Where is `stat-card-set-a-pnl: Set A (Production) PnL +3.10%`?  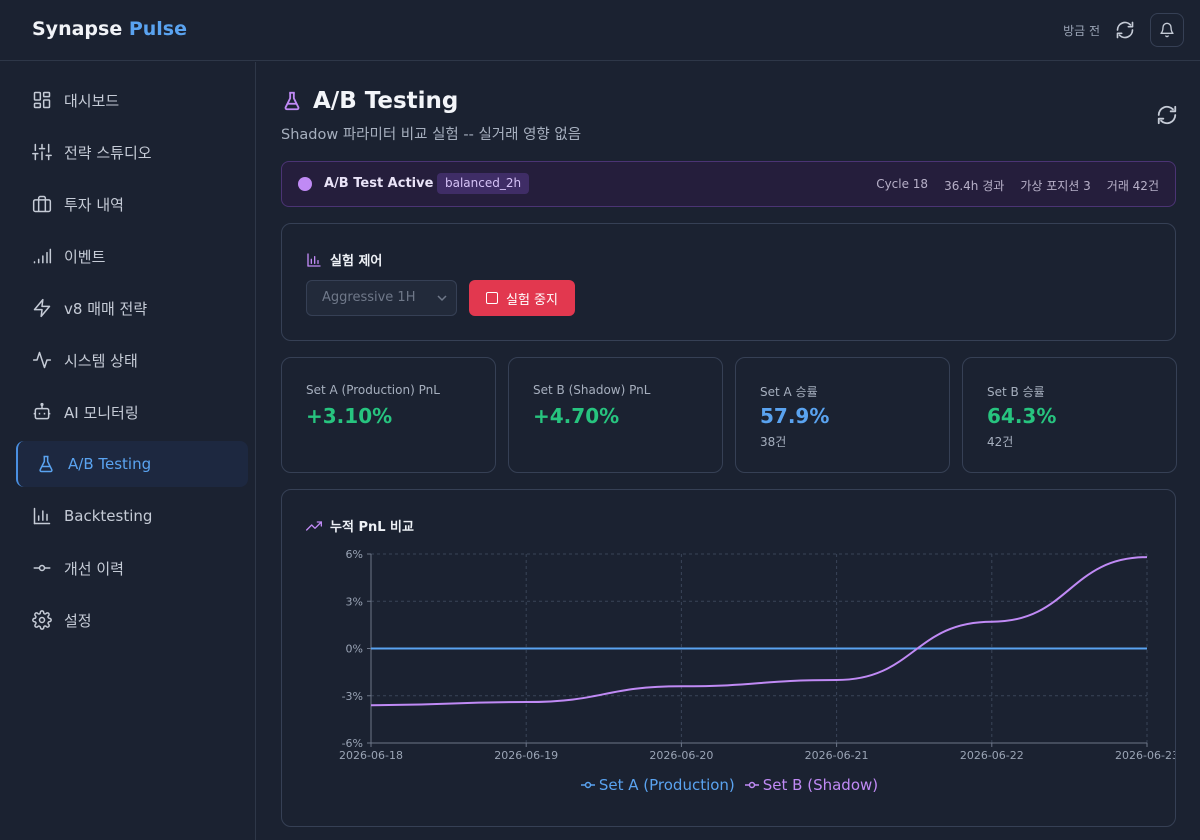 stat-card-set-a-pnl: Set A (Production) PnL +3.10% is located at coordinates (388, 415).